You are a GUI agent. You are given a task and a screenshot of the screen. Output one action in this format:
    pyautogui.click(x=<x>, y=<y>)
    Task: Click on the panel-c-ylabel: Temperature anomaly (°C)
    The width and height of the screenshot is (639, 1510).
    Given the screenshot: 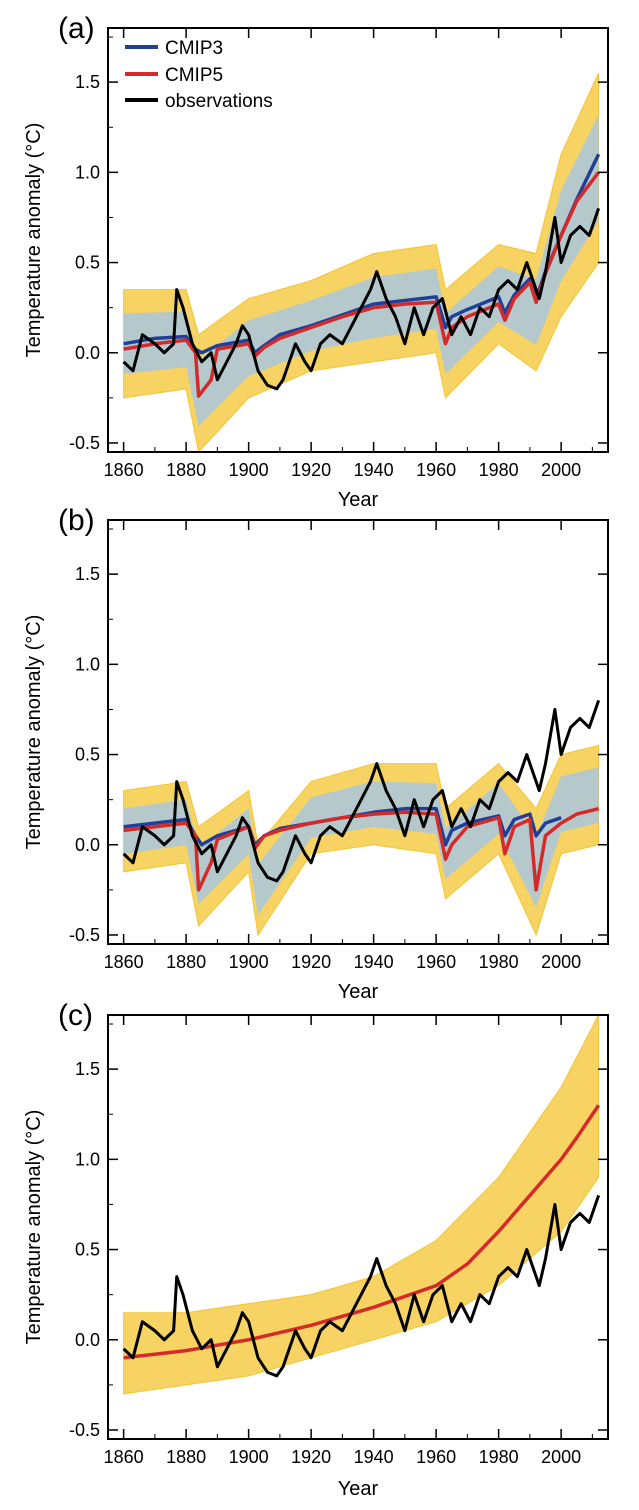 What is the action you would take?
    pyautogui.click(x=34, y=1227)
    